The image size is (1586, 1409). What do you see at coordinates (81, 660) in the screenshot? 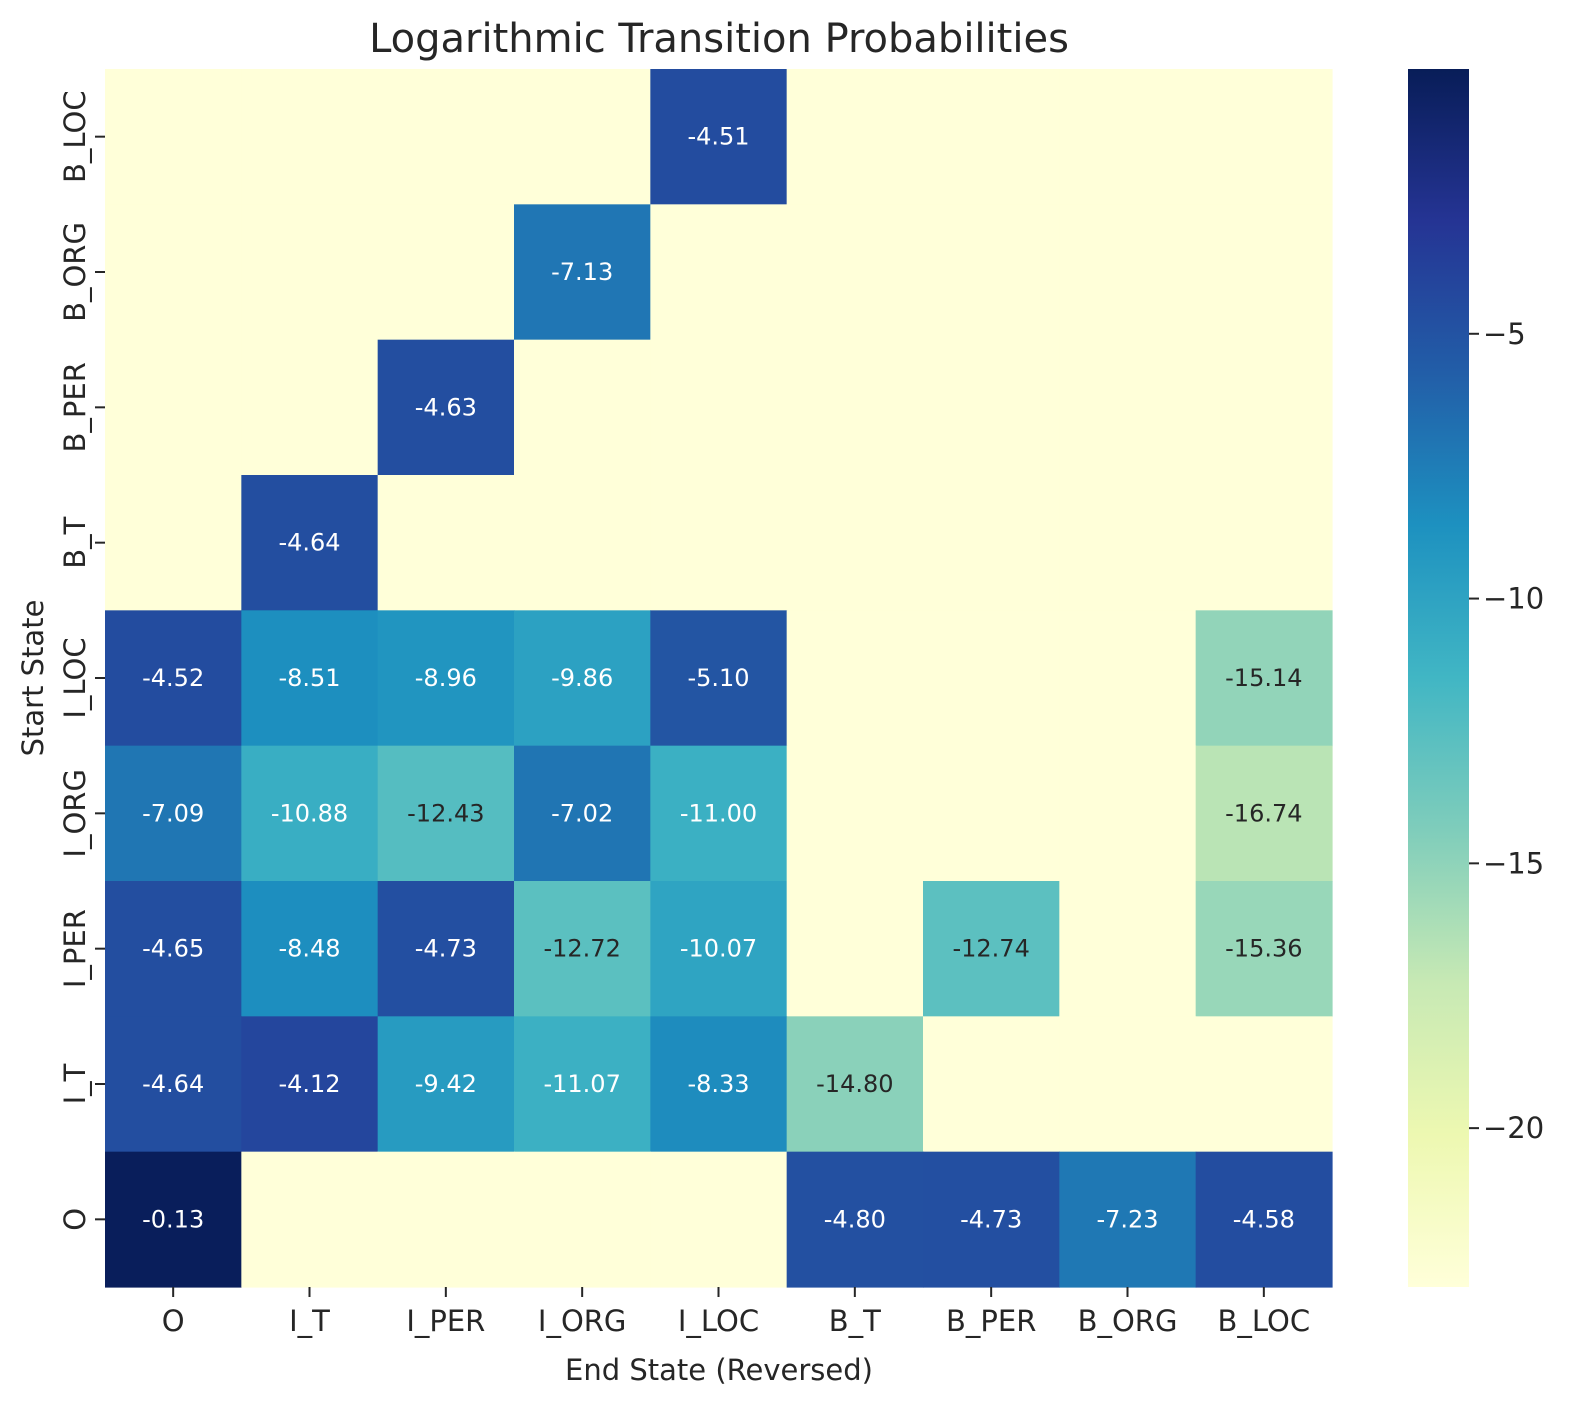
I see `y-axis-ticks: B_LOC B_ORG B_PER B_T I_LOC I_ORG I_PER I_T O` at bounding box center [81, 660].